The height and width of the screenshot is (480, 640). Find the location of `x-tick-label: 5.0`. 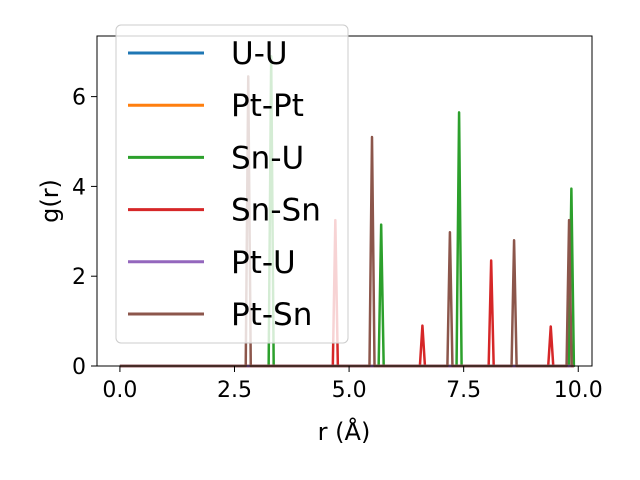

x-tick-label: 5.0 is located at coordinates (349, 390).